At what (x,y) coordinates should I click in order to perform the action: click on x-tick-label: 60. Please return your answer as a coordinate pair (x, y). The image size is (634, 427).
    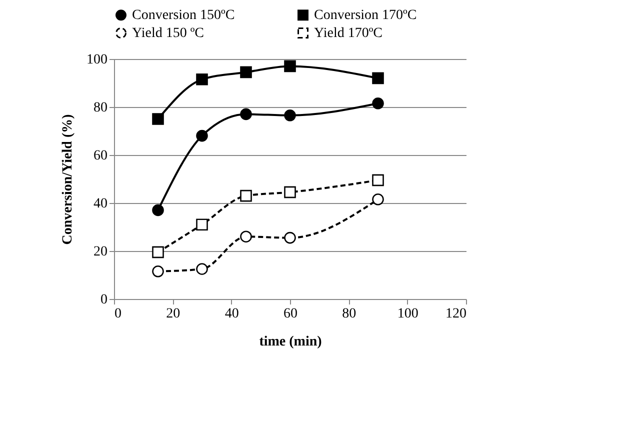
    Looking at the image, I should click on (291, 314).